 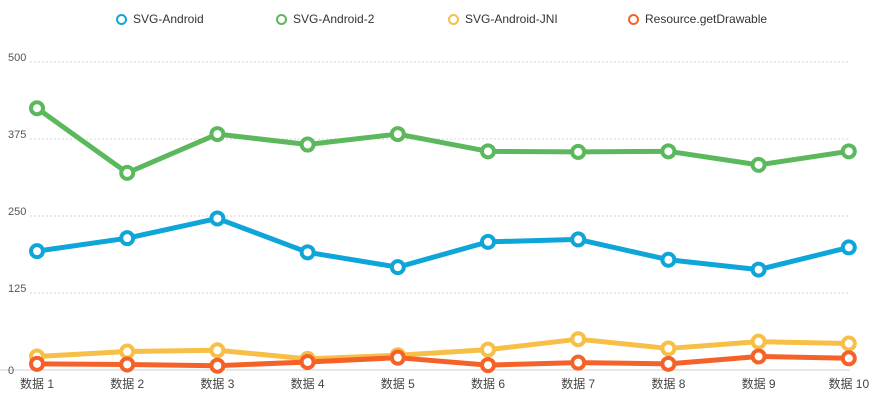 What do you see at coordinates (706, 19) in the screenshot?
I see `legend-label: Resource.getDrawable` at bounding box center [706, 19].